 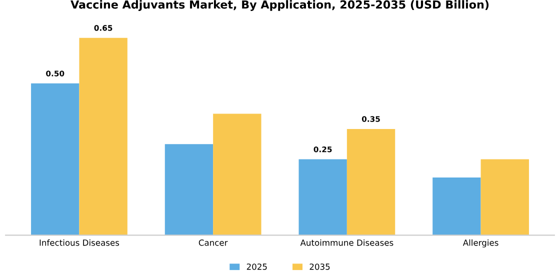 What do you see at coordinates (347, 242) in the screenshot?
I see `x-tick-label: Autoimmune Diseases` at bounding box center [347, 242].